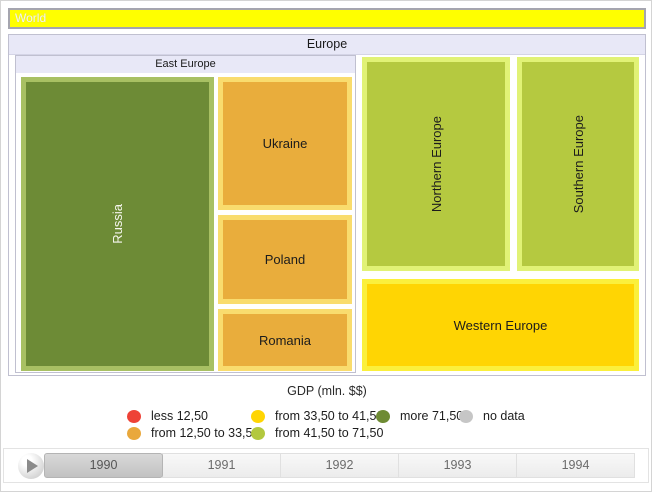  I want to click on cell-northern-europe-label: Northern Europe, so click(436, 164).